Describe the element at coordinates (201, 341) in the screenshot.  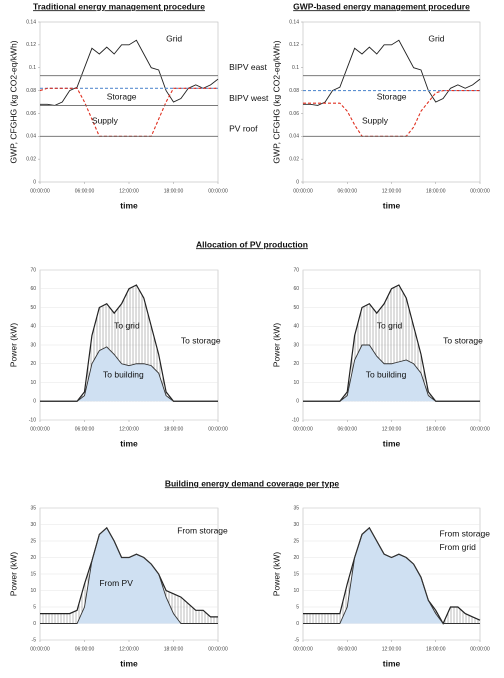
I see `annotation: To storage` at that location.